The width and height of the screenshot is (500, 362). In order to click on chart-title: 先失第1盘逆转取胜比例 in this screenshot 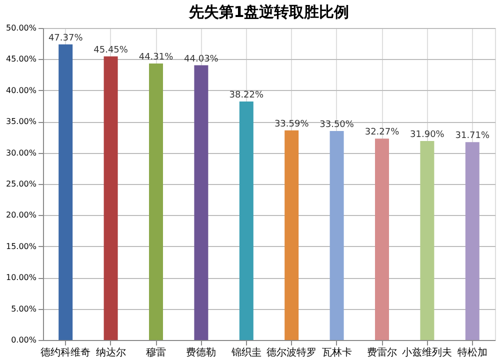, I will do `click(269, 12)`.